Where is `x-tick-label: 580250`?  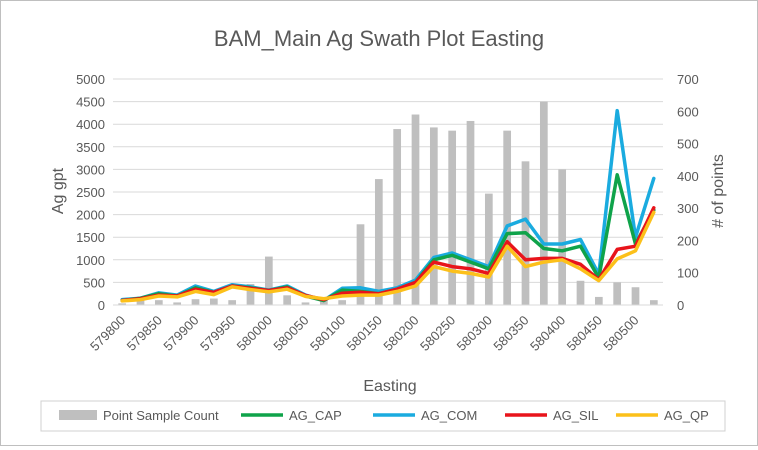 x-tick-label: 580250 is located at coordinates (437, 333).